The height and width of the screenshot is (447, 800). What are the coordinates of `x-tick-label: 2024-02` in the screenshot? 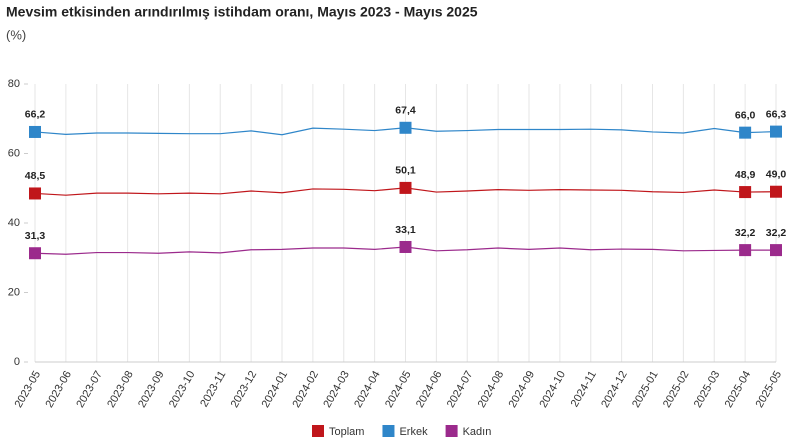 It's located at (305, 389).